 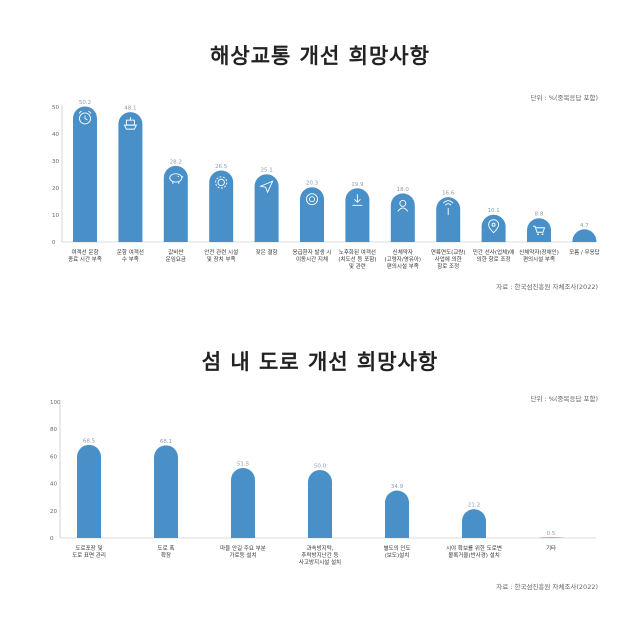 What do you see at coordinates (312, 252) in the screenshot?
I see `category-label: 응급환자 발생 시` at bounding box center [312, 252].